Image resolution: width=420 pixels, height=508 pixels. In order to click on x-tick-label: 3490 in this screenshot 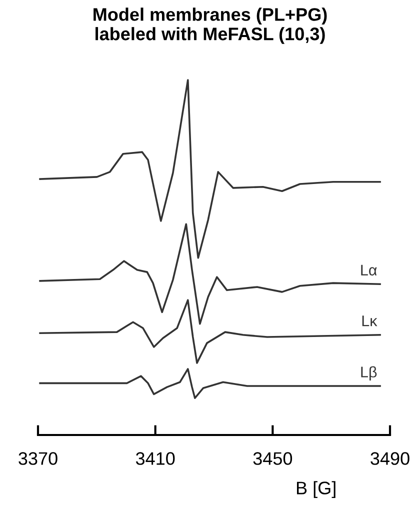, I will do `click(390, 458)`.